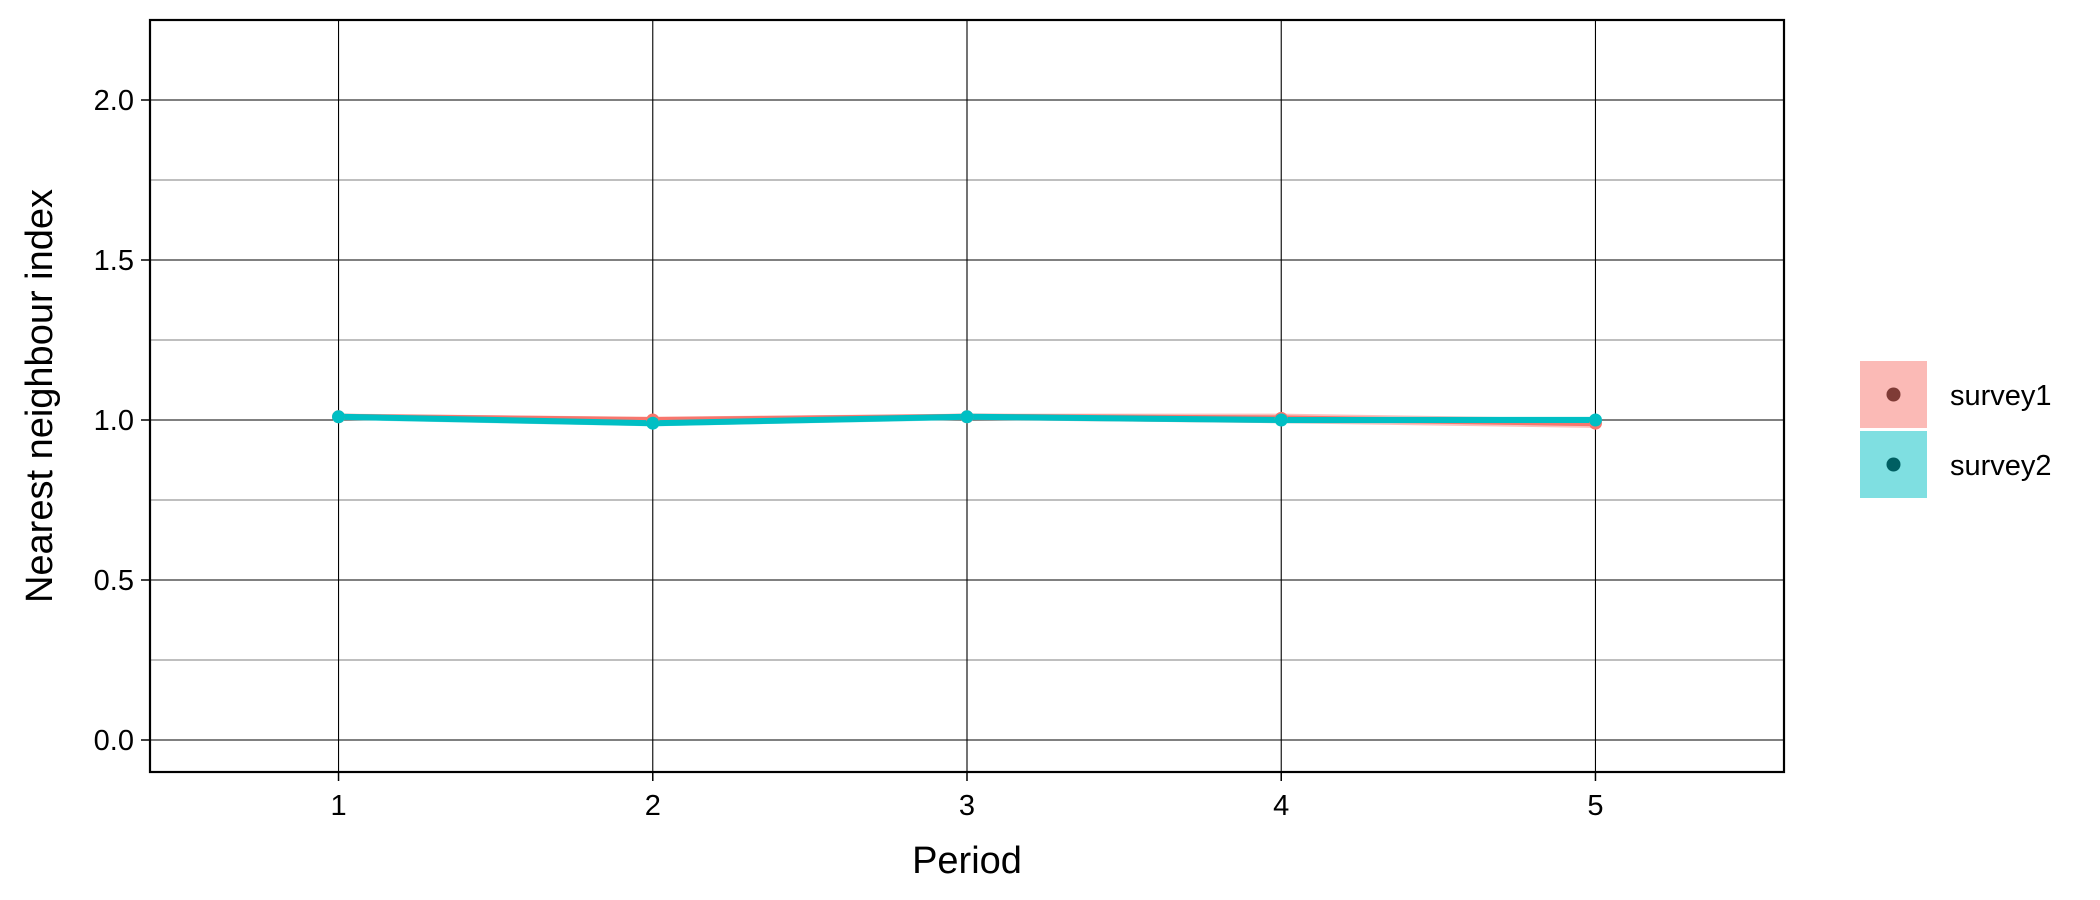 This screenshot has height=900, width=2100. I want to click on legend-label-survey1: survey1, so click(2001, 396).